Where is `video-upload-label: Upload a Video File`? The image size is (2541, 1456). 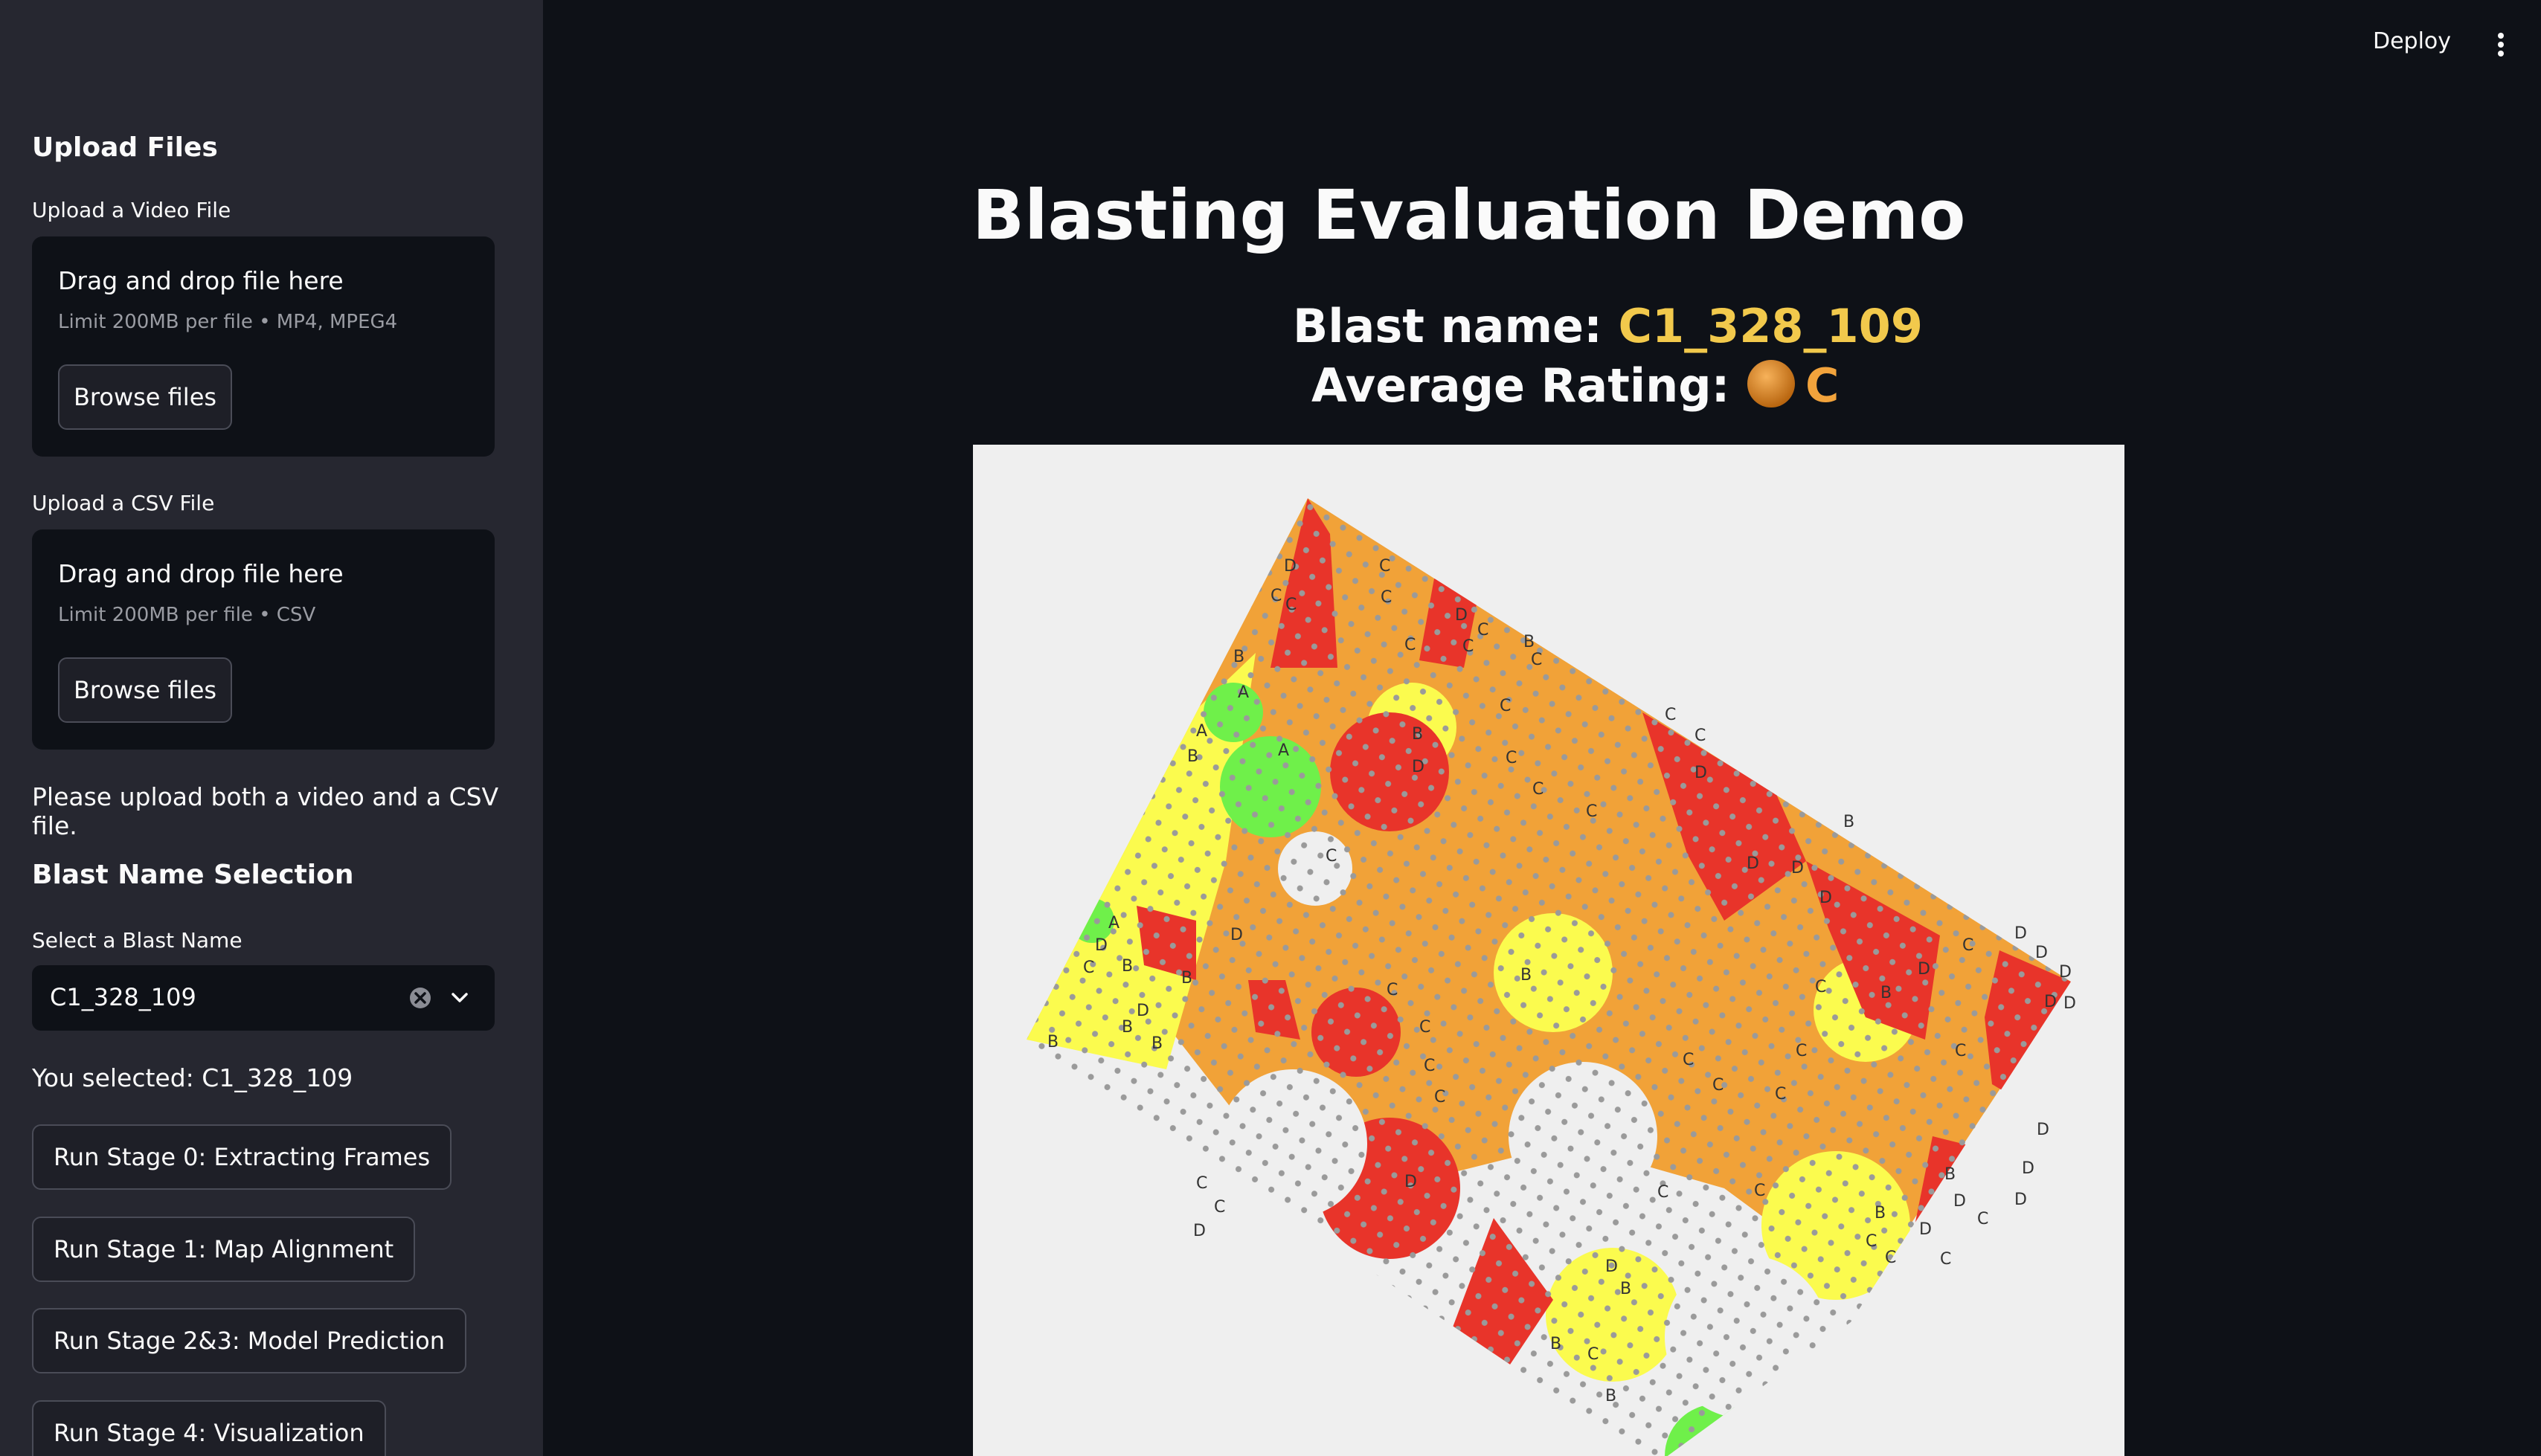
video-upload-label: Upload a Video File is located at coordinates (131, 210).